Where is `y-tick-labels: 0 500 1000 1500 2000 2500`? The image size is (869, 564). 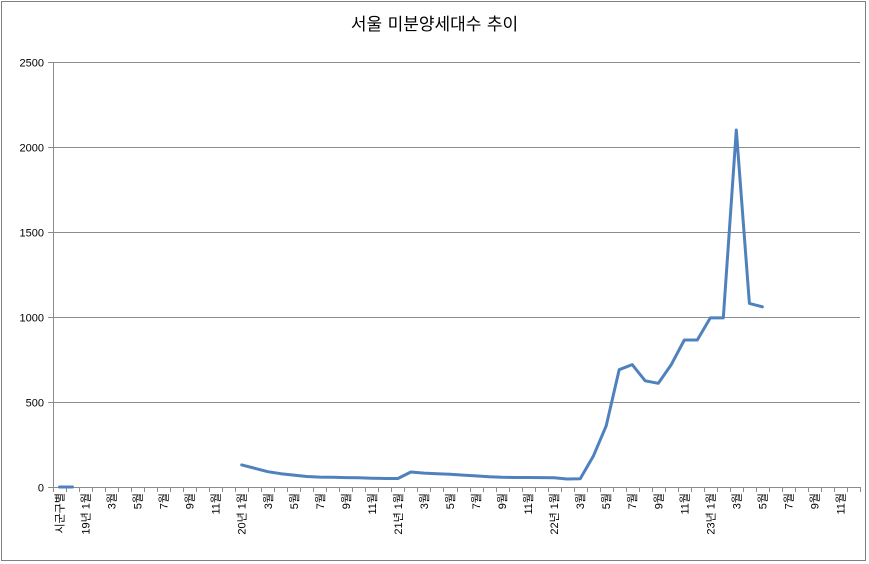
y-tick-labels: 0 500 1000 1500 2000 2500 is located at coordinates (32, 276).